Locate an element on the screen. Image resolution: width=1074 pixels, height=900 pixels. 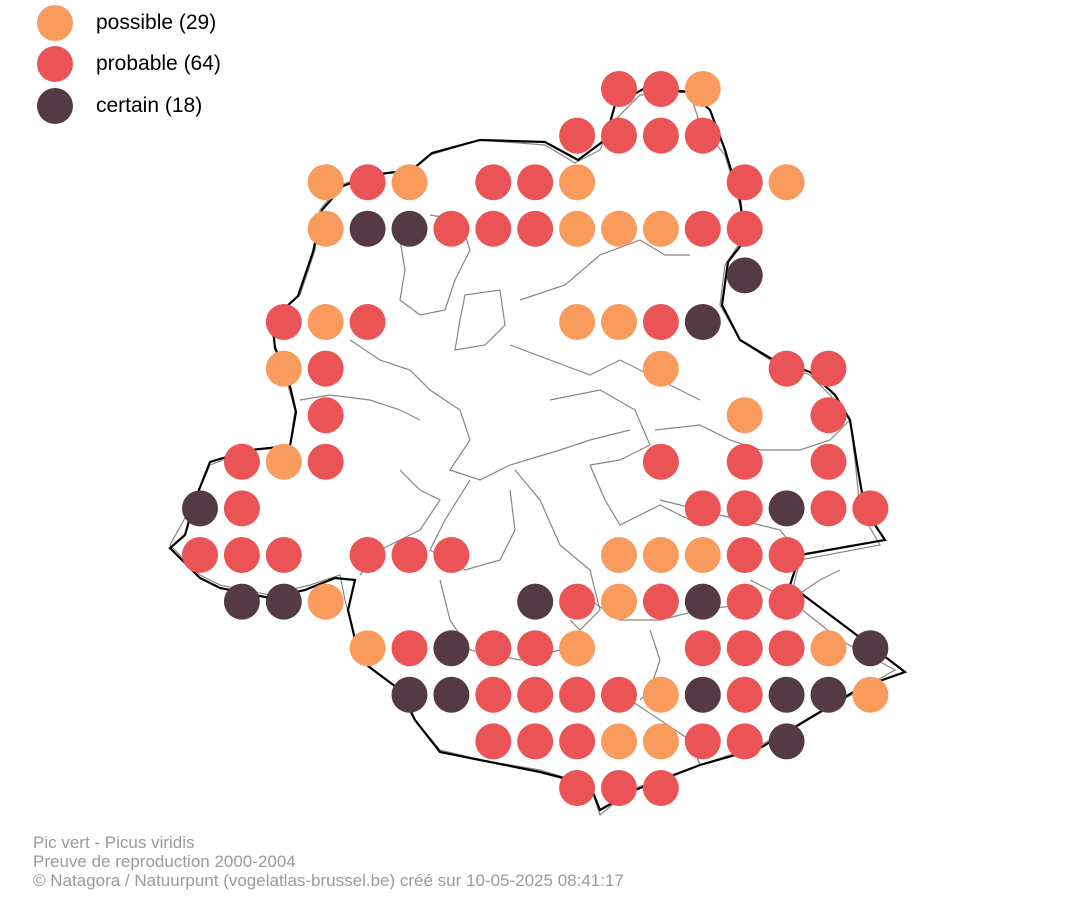
legend-item-probable: probable (64) is located at coordinates (129, 65).